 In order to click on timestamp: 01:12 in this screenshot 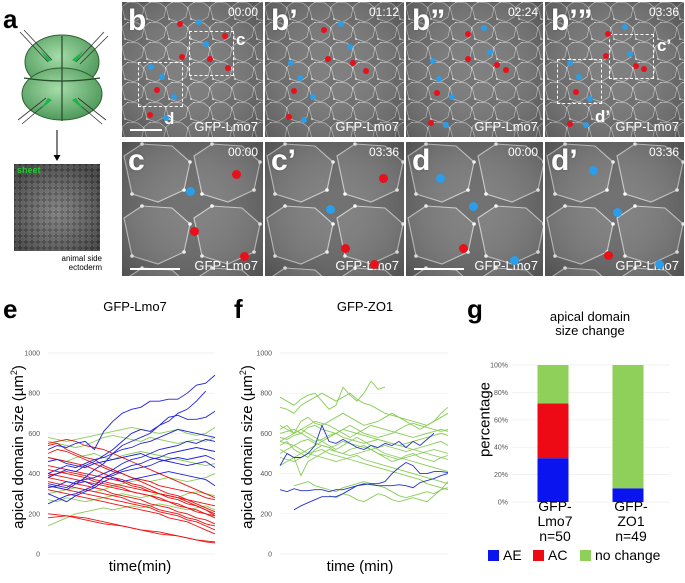, I will do `click(383, 12)`.